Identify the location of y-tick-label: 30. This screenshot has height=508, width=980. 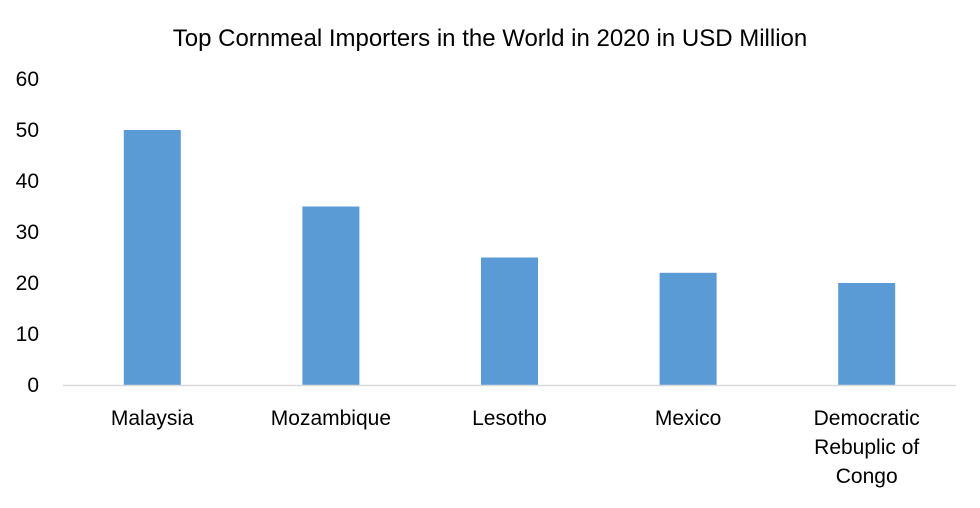
(27, 232).